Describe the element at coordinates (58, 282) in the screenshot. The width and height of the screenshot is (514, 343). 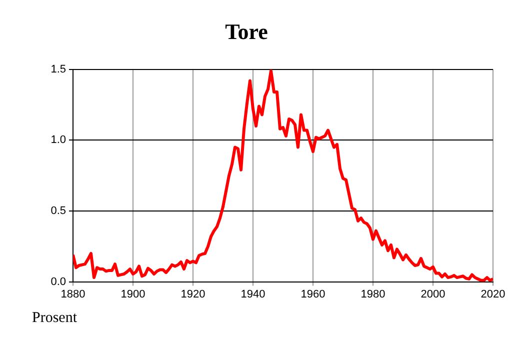
I see `y-tick-label: 0.0` at that location.